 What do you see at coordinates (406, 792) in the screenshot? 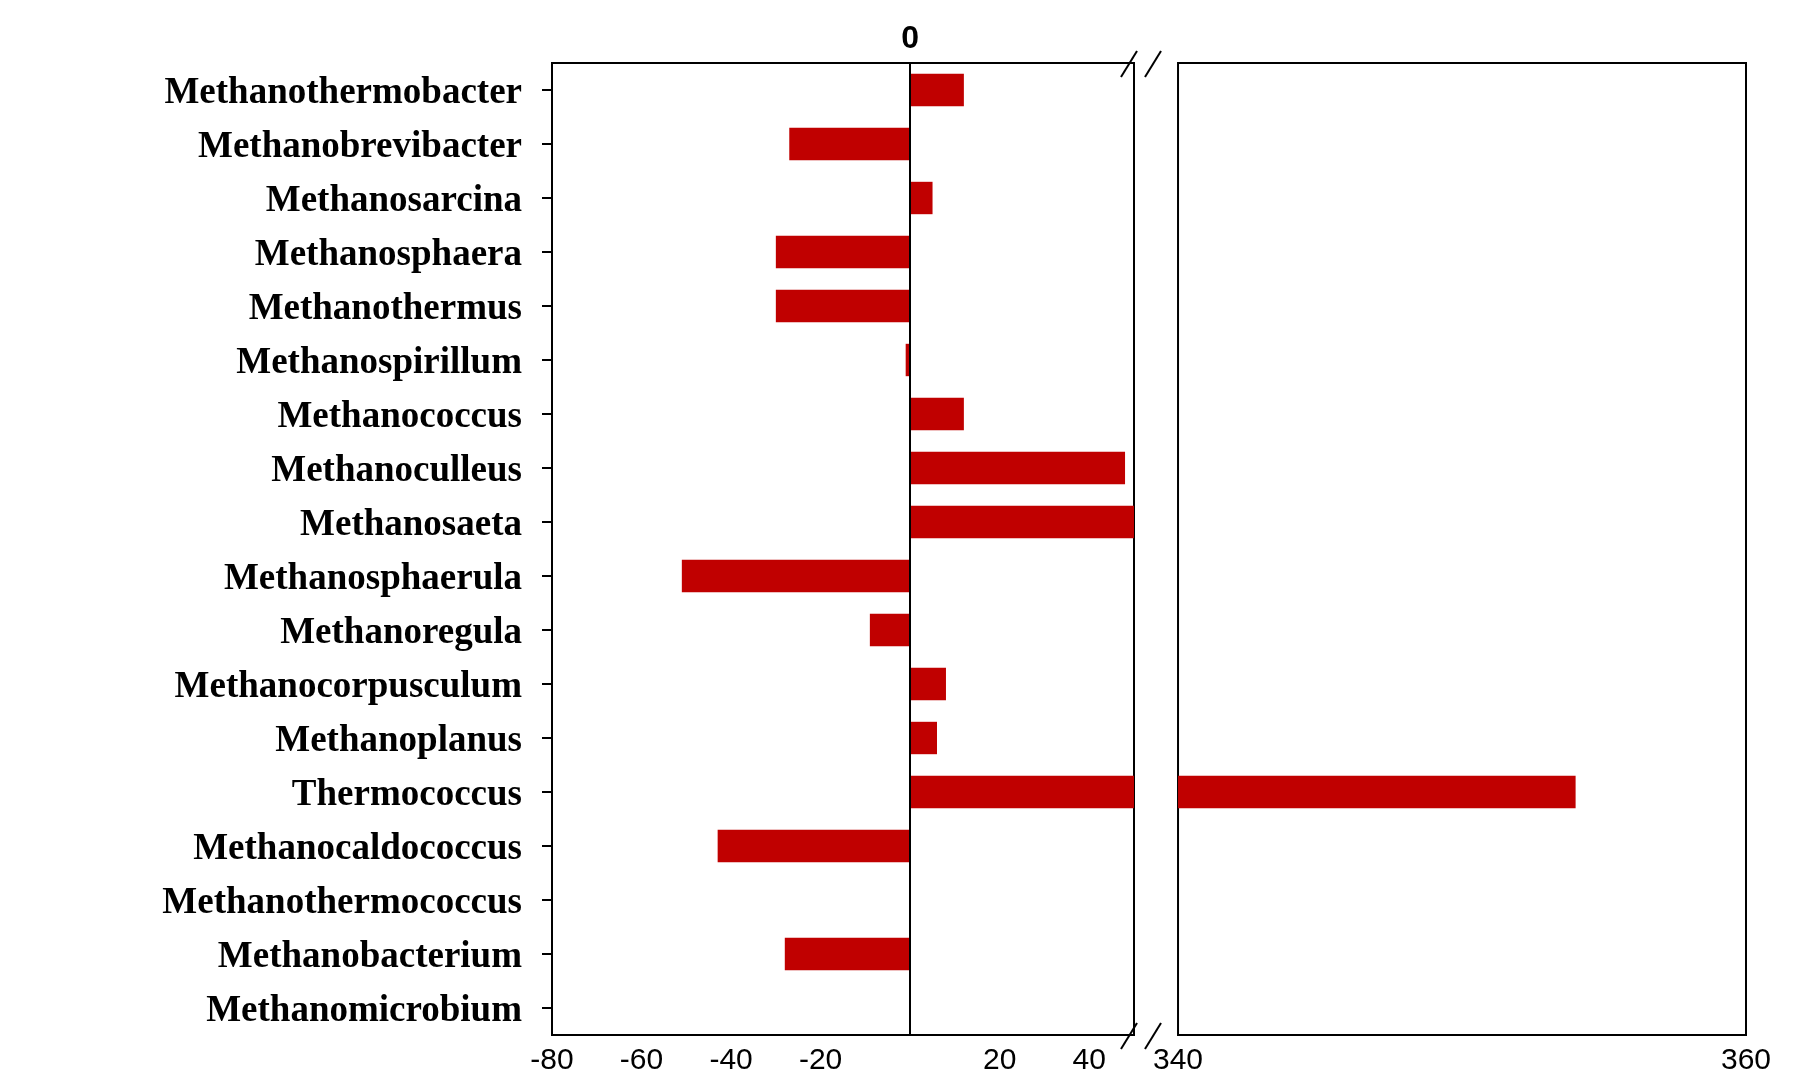
I see `y-tick-label: Thermococcus` at bounding box center [406, 792].